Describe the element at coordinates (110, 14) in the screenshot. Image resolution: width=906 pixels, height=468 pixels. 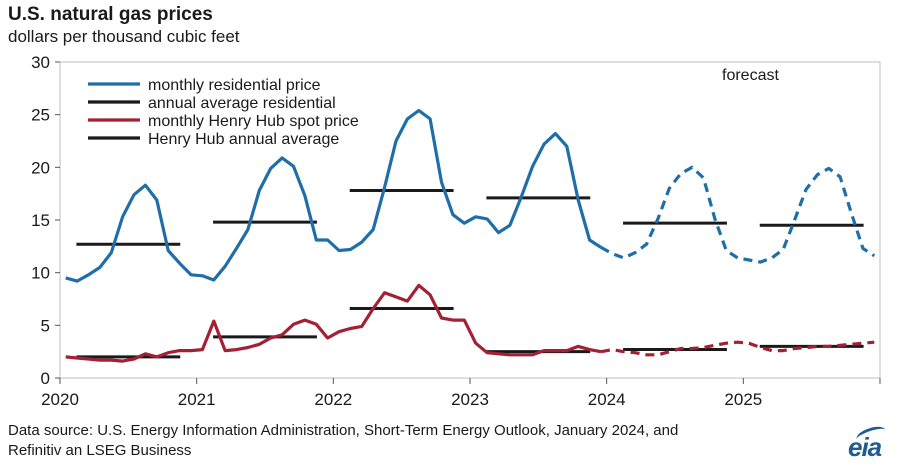
I see `chart-title: U.S. natural gas prices` at that location.